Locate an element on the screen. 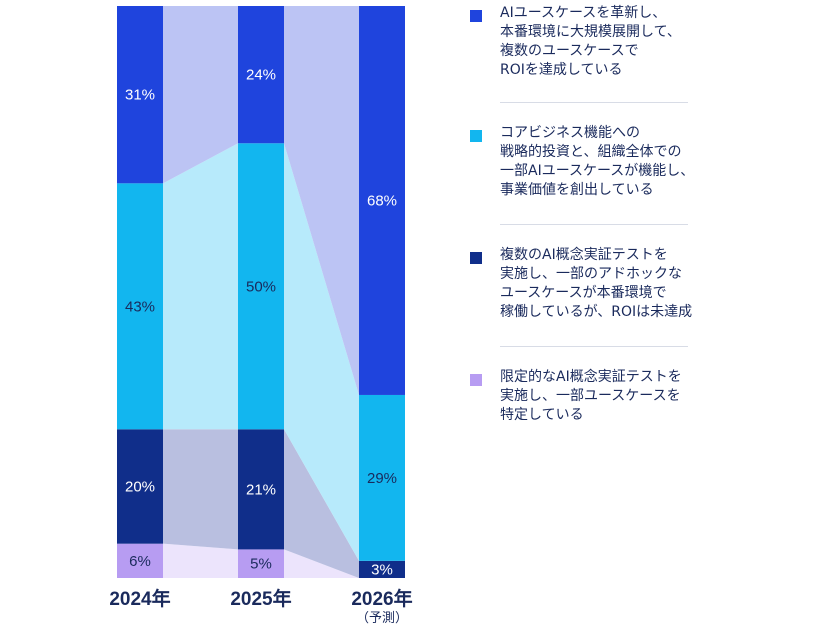  data-label: 20% is located at coordinates (140, 486).